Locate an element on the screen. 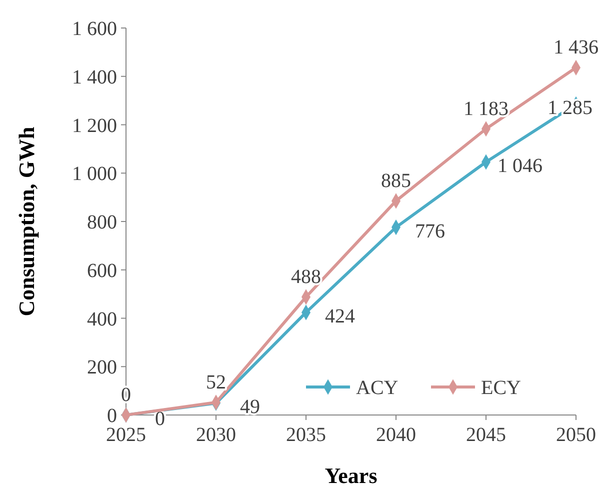 The image size is (598, 493). y-tick-label: 1 600 is located at coordinates (94, 29).